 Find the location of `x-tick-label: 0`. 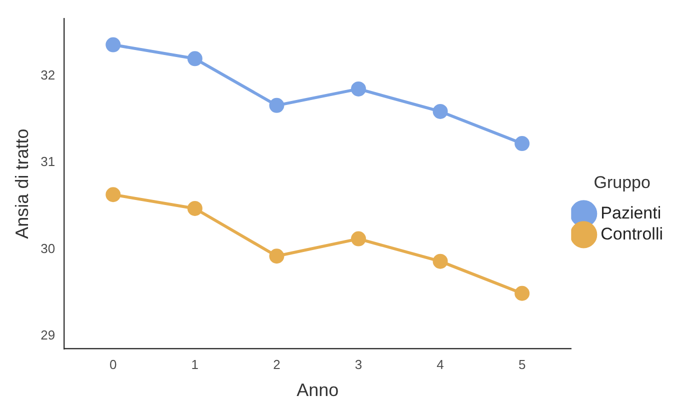

x-tick-label: 0 is located at coordinates (113, 364).